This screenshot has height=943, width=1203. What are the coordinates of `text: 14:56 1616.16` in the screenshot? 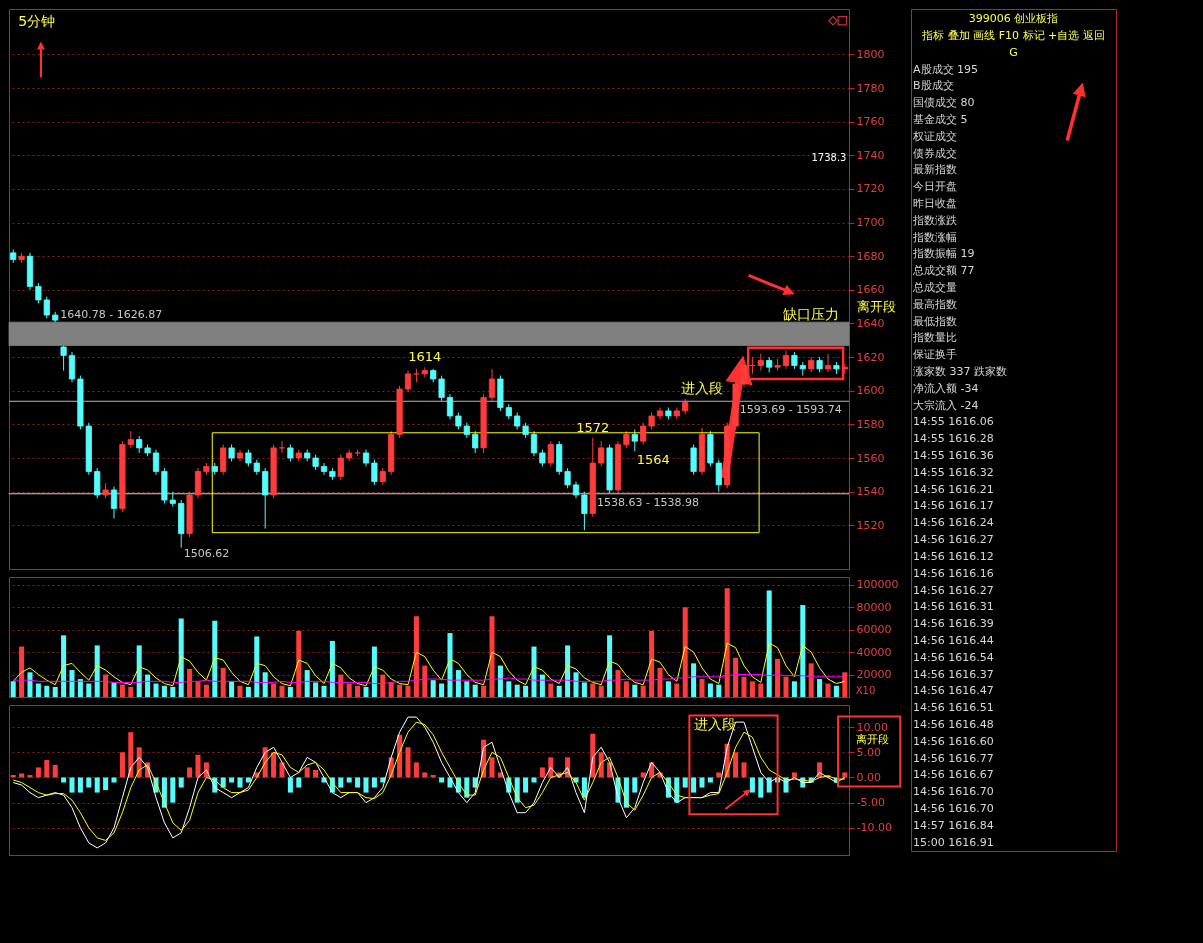 It's located at (953, 573).